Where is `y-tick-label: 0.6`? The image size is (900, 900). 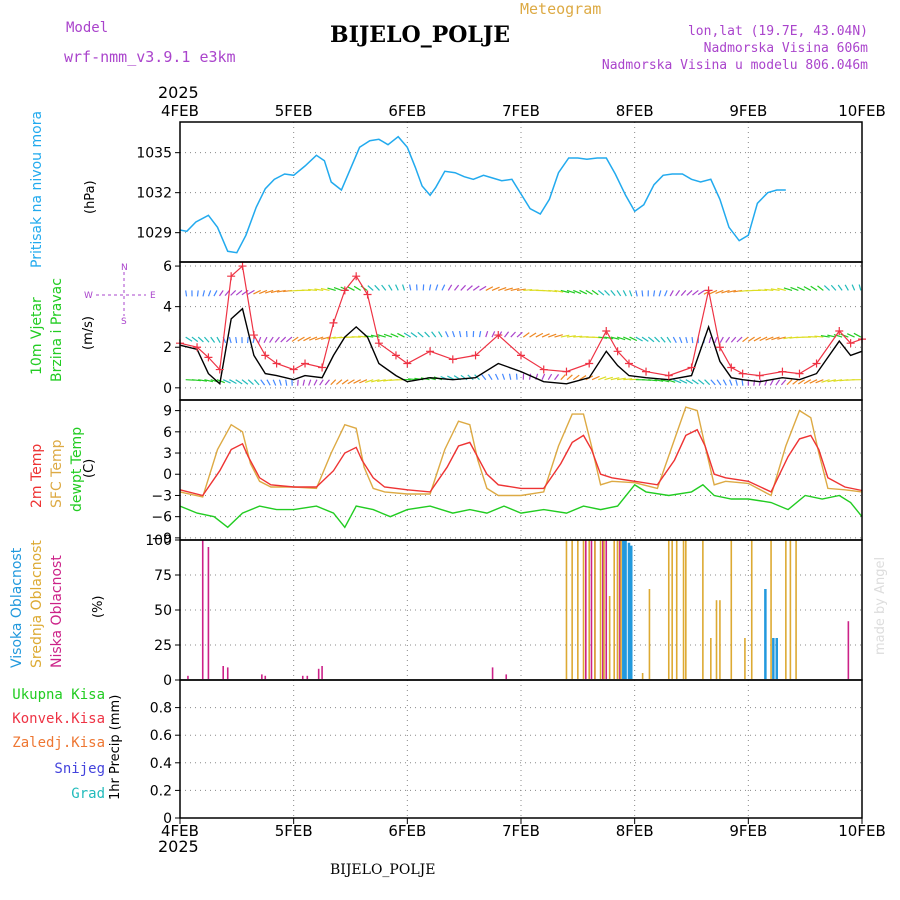
y-tick-label: 0.6 is located at coordinates (161, 736).